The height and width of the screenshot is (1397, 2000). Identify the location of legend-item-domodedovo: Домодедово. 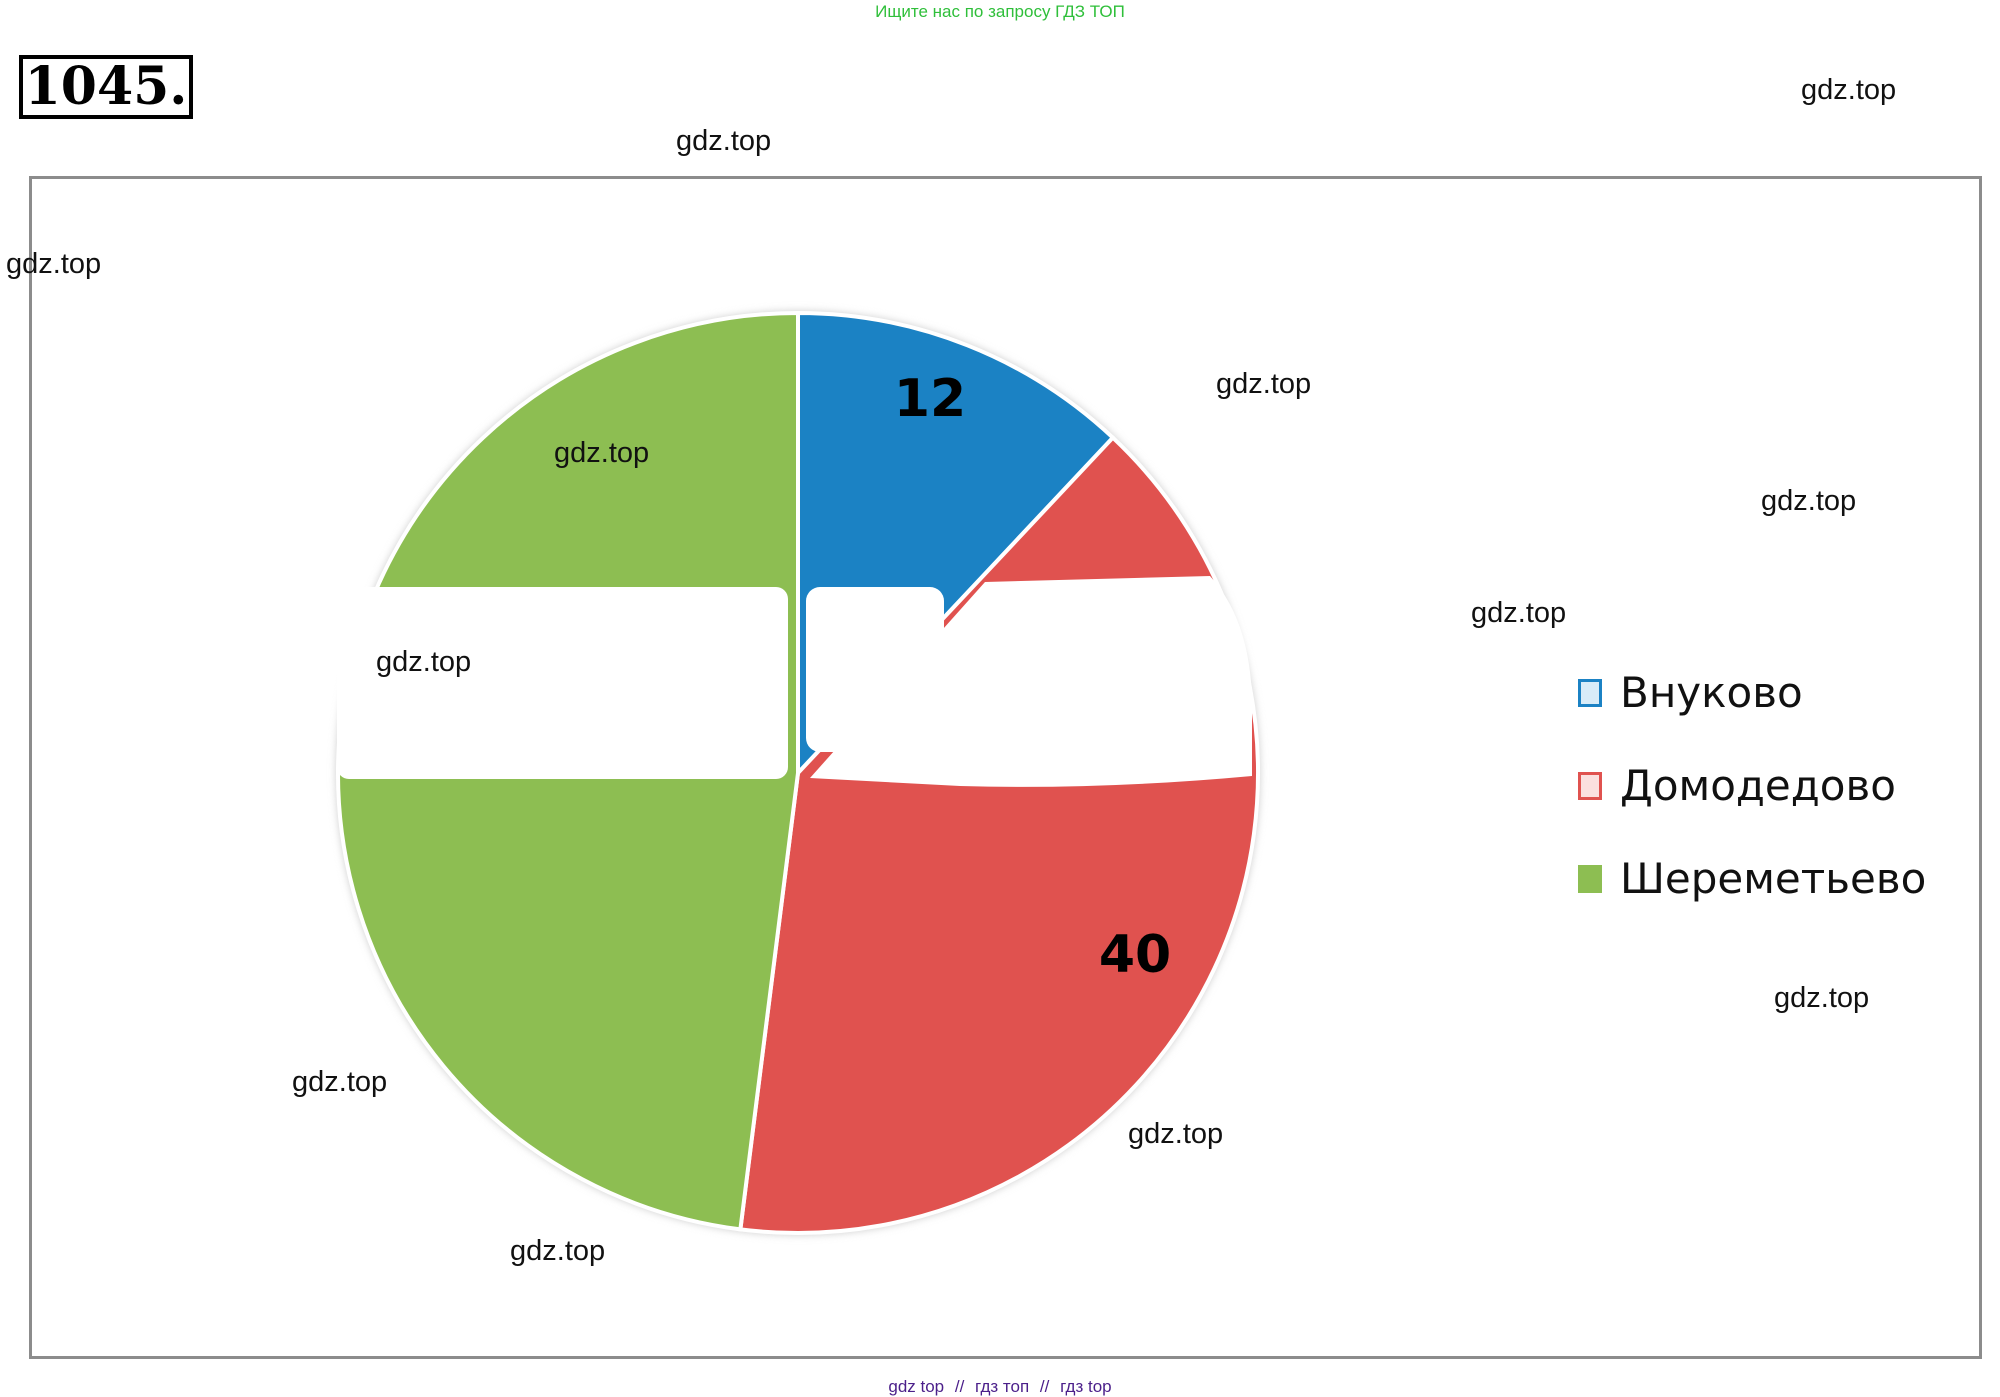
(1752, 785).